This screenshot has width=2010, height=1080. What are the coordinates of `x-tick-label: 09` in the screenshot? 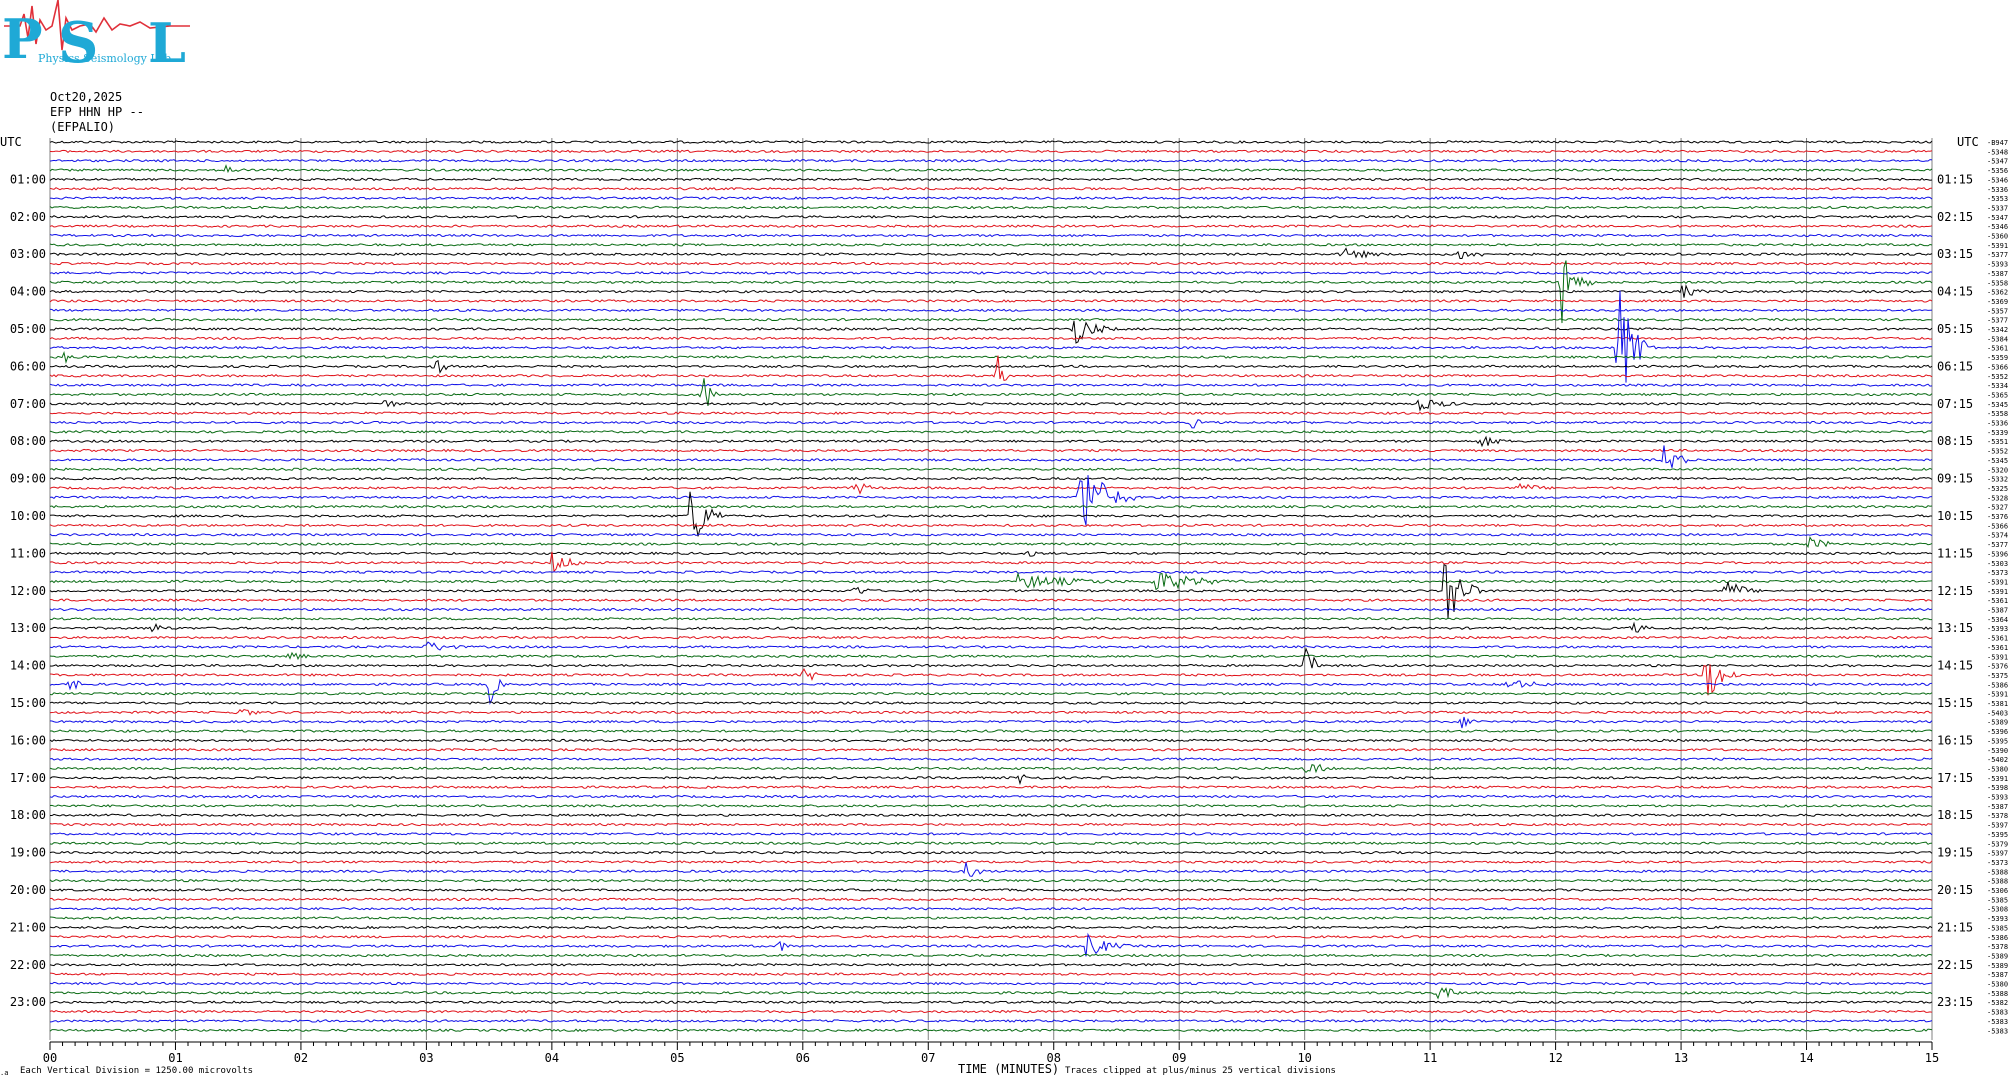 It's located at (1179, 1058).